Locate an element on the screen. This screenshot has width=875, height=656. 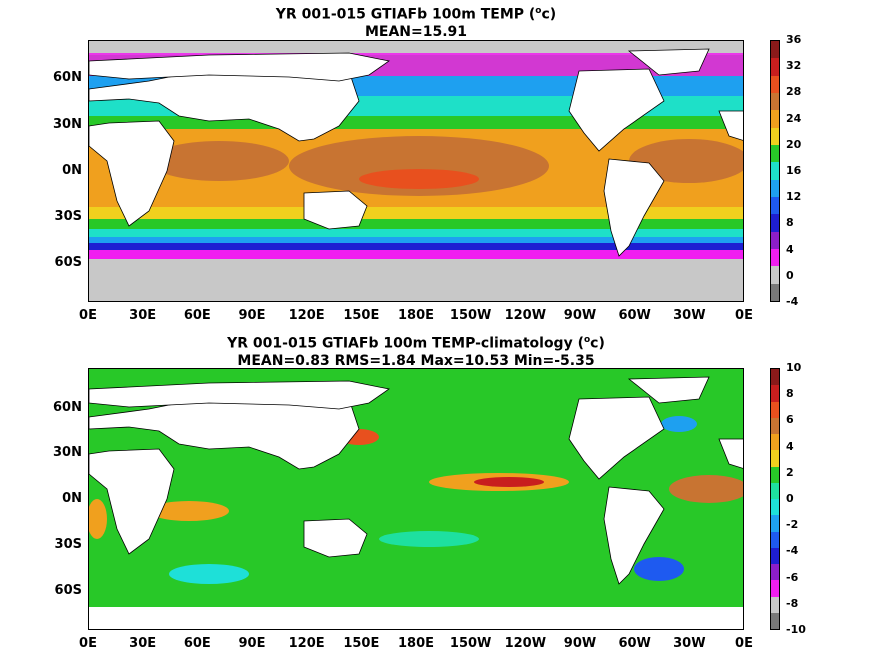
panel1-lon-label: 150E is located at coordinates (361, 315).